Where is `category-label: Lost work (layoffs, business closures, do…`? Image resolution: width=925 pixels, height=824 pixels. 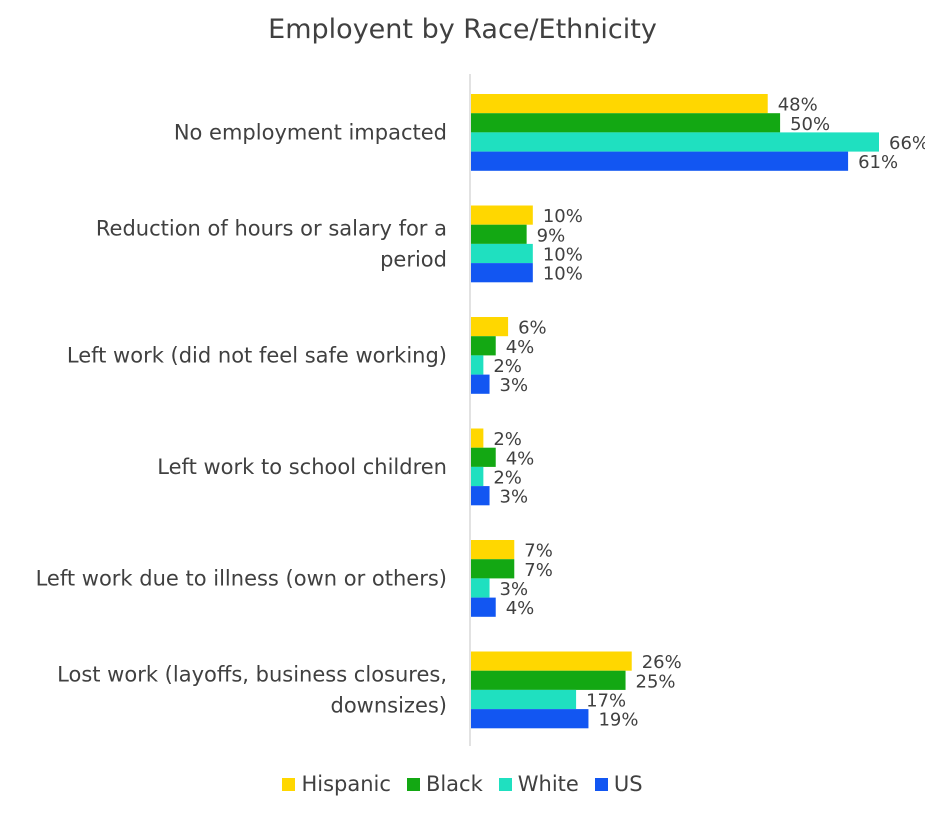
category-label: Lost work (layoffs, business closures, do… is located at coordinates (252, 689).